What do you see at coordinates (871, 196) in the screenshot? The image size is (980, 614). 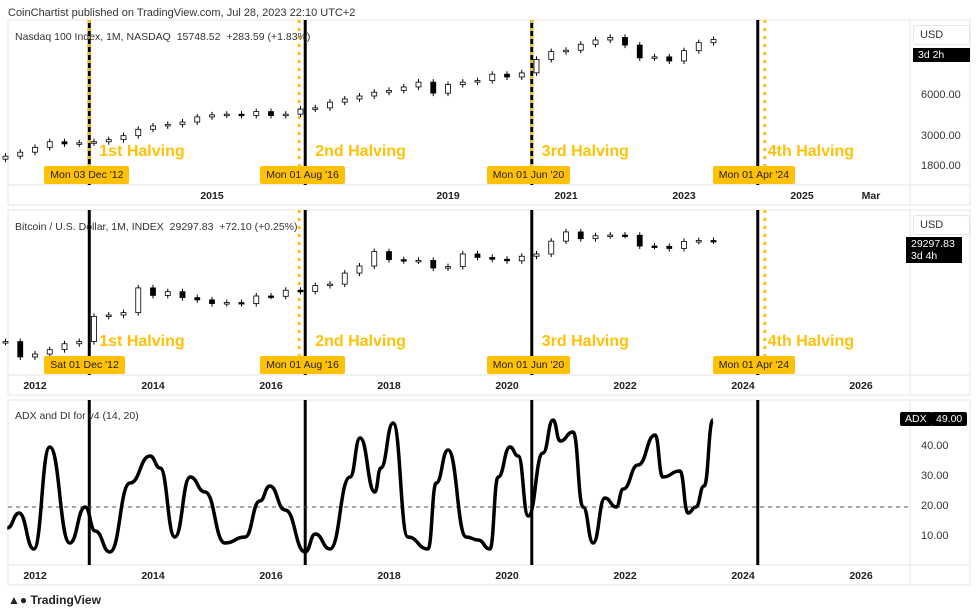 I see `time-axis-tick: Mar` at bounding box center [871, 196].